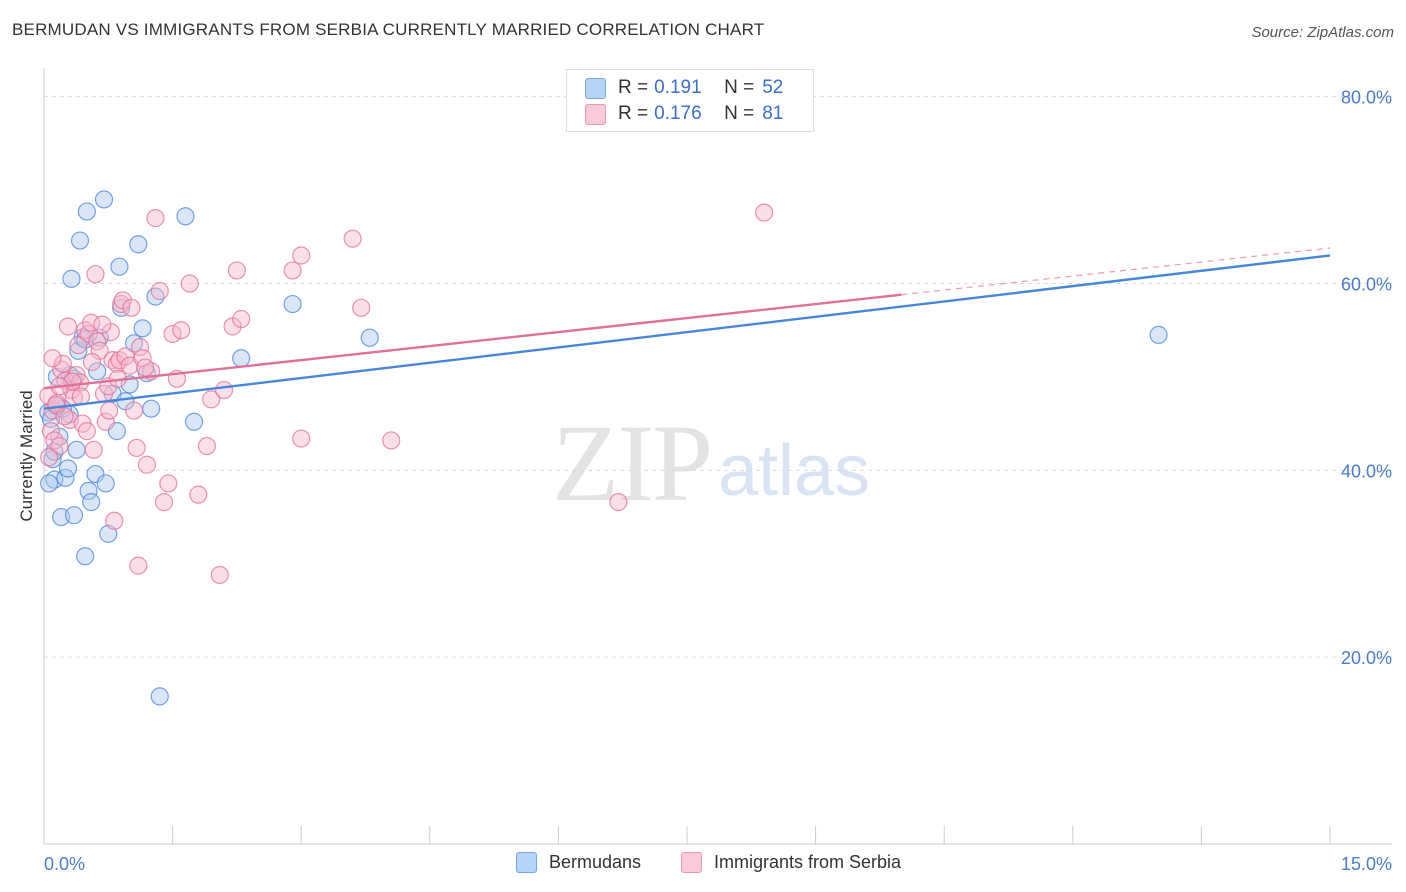 Image resolution: width=1406 pixels, height=892 pixels. Describe the element at coordinates (64, 864) in the screenshot. I see `x-tick-label: 0.0%` at that location.